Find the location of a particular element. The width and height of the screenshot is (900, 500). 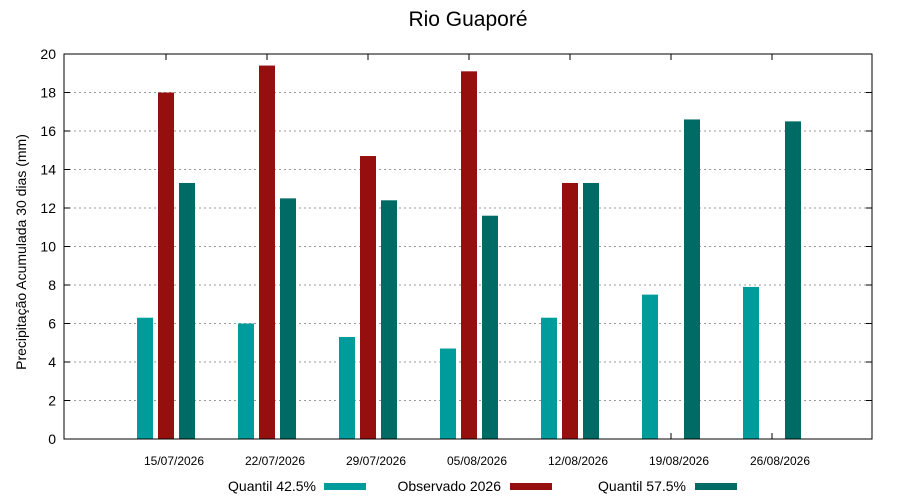

legend: Quantil 42.5% Observado 2026 Quantil 57.5% is located at coordinates (482, 486).